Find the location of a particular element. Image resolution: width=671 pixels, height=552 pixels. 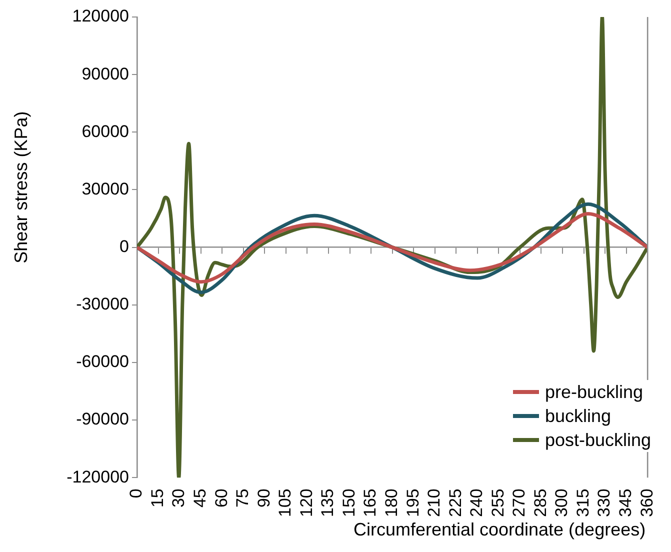

x-tick-label: 150 is located at coordinates (348, 503).